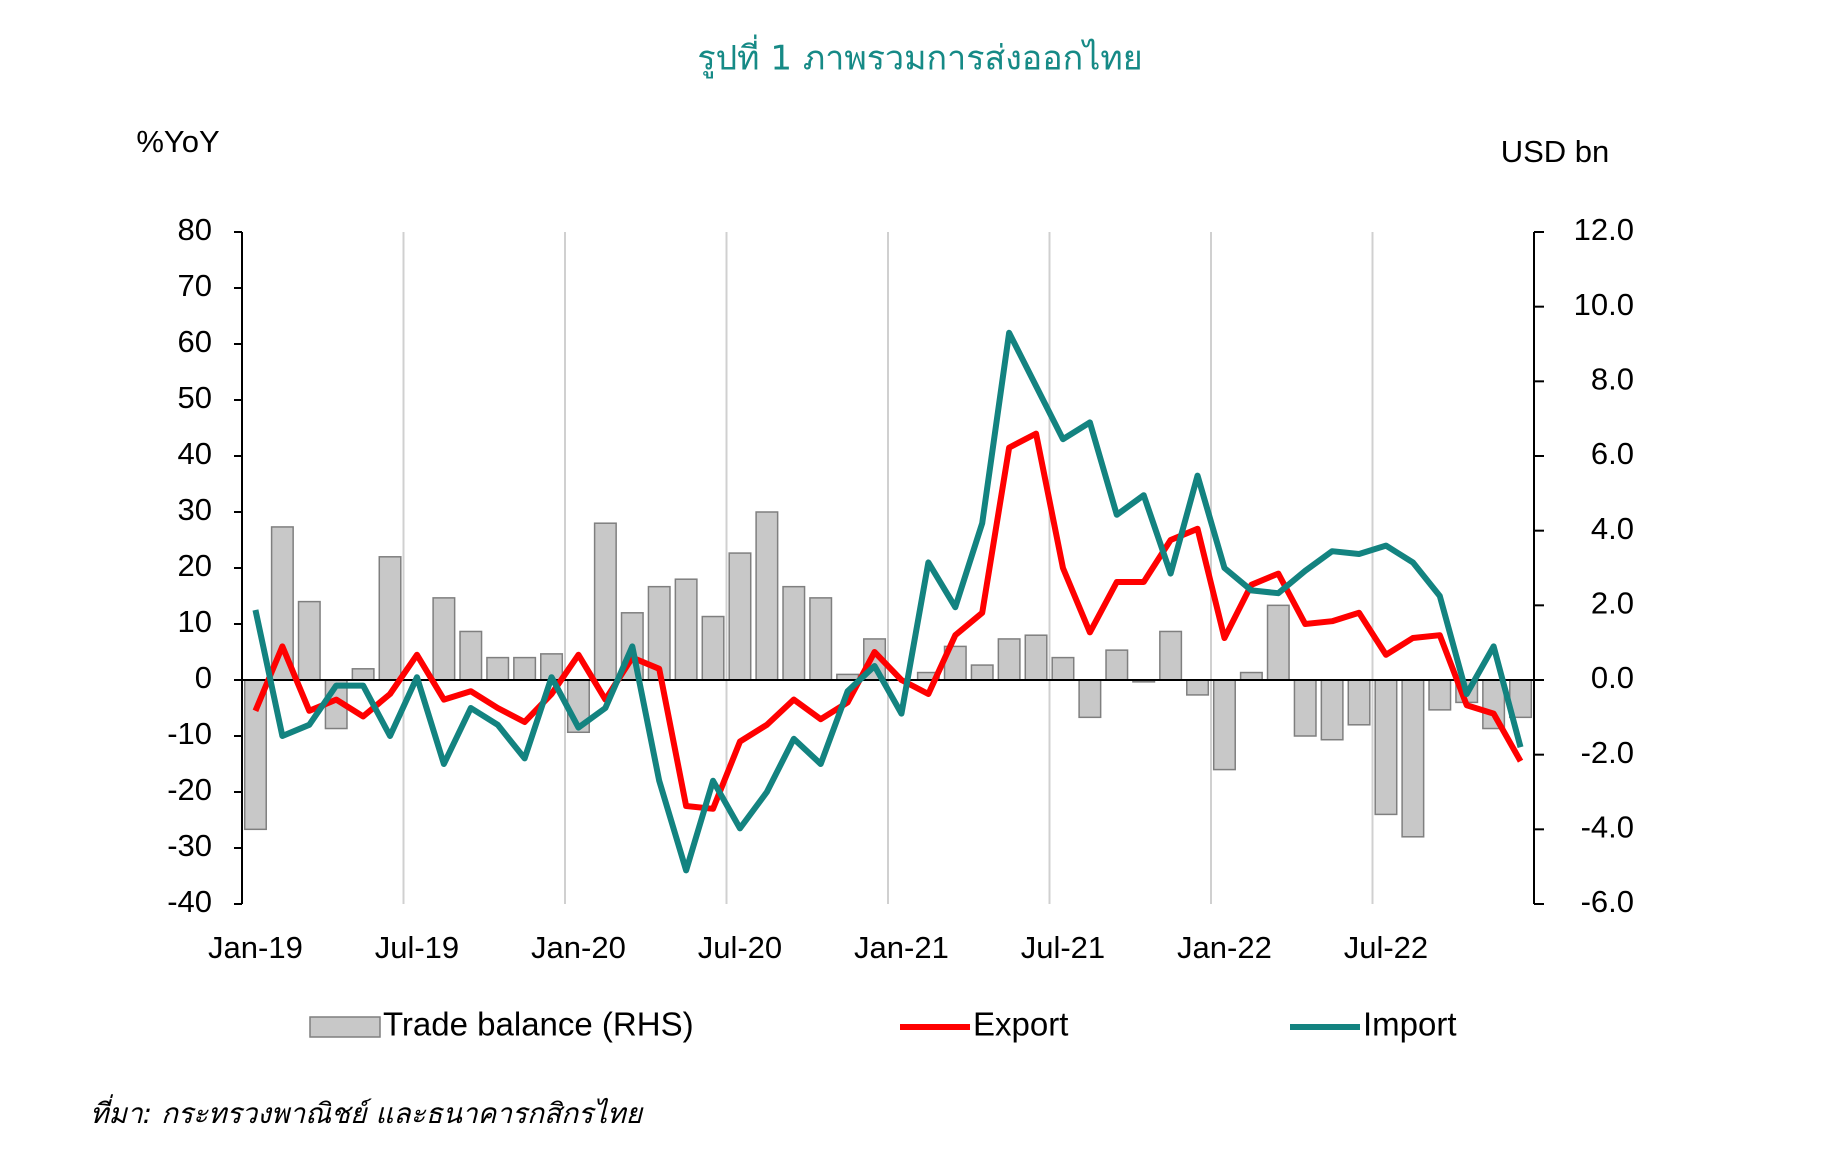 Image resolution: width=1829 pixels, height=1176 pixels. Describe the element at coordinates (203, 677) in the screenshot. I see `y-tick-label: 0` at that location.